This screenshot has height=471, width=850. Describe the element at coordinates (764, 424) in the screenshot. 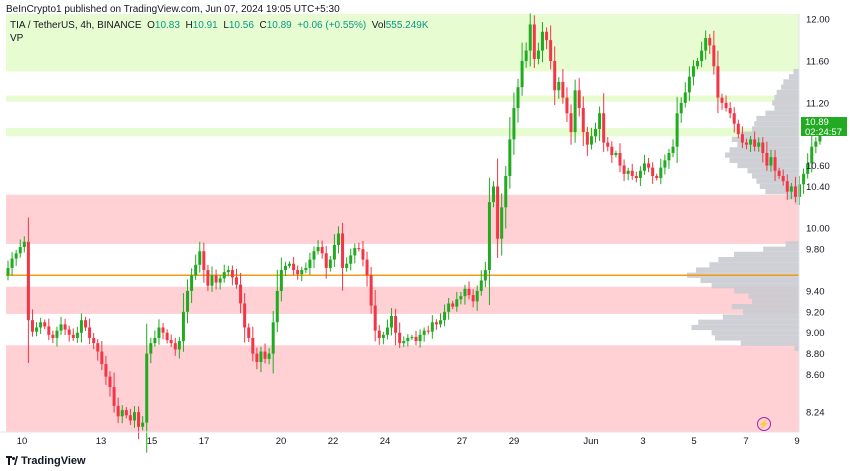

I see `lightning-icon: ⚡` at that location.